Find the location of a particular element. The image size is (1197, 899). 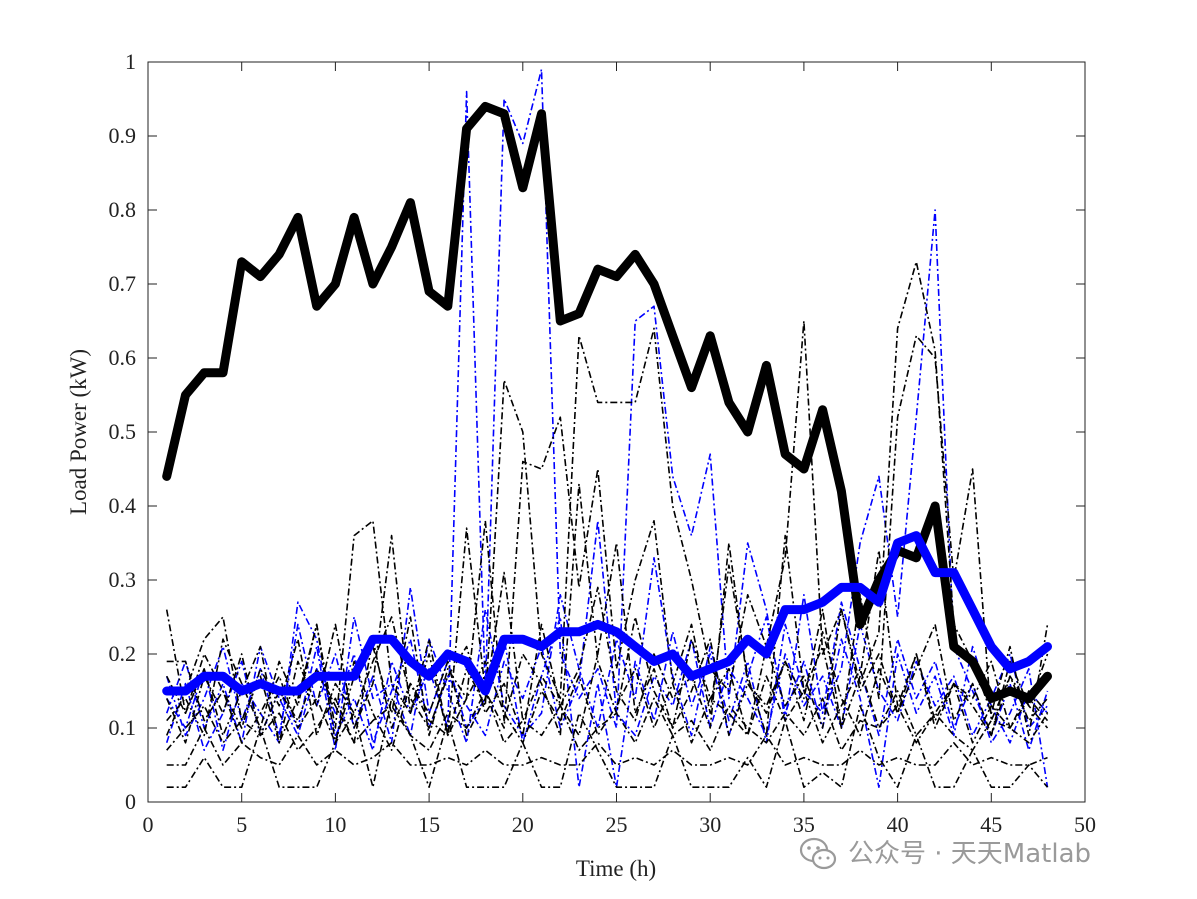

x-tick-label: 40 is located at coordinates (898, 824).